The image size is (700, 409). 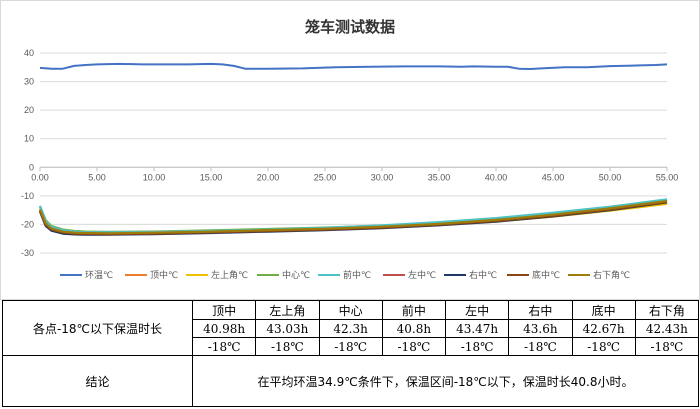 What do you see at coordinates (31, 167) in the screenshot?
I see `y-tick-label: 0` at bounding box center [31, 167].